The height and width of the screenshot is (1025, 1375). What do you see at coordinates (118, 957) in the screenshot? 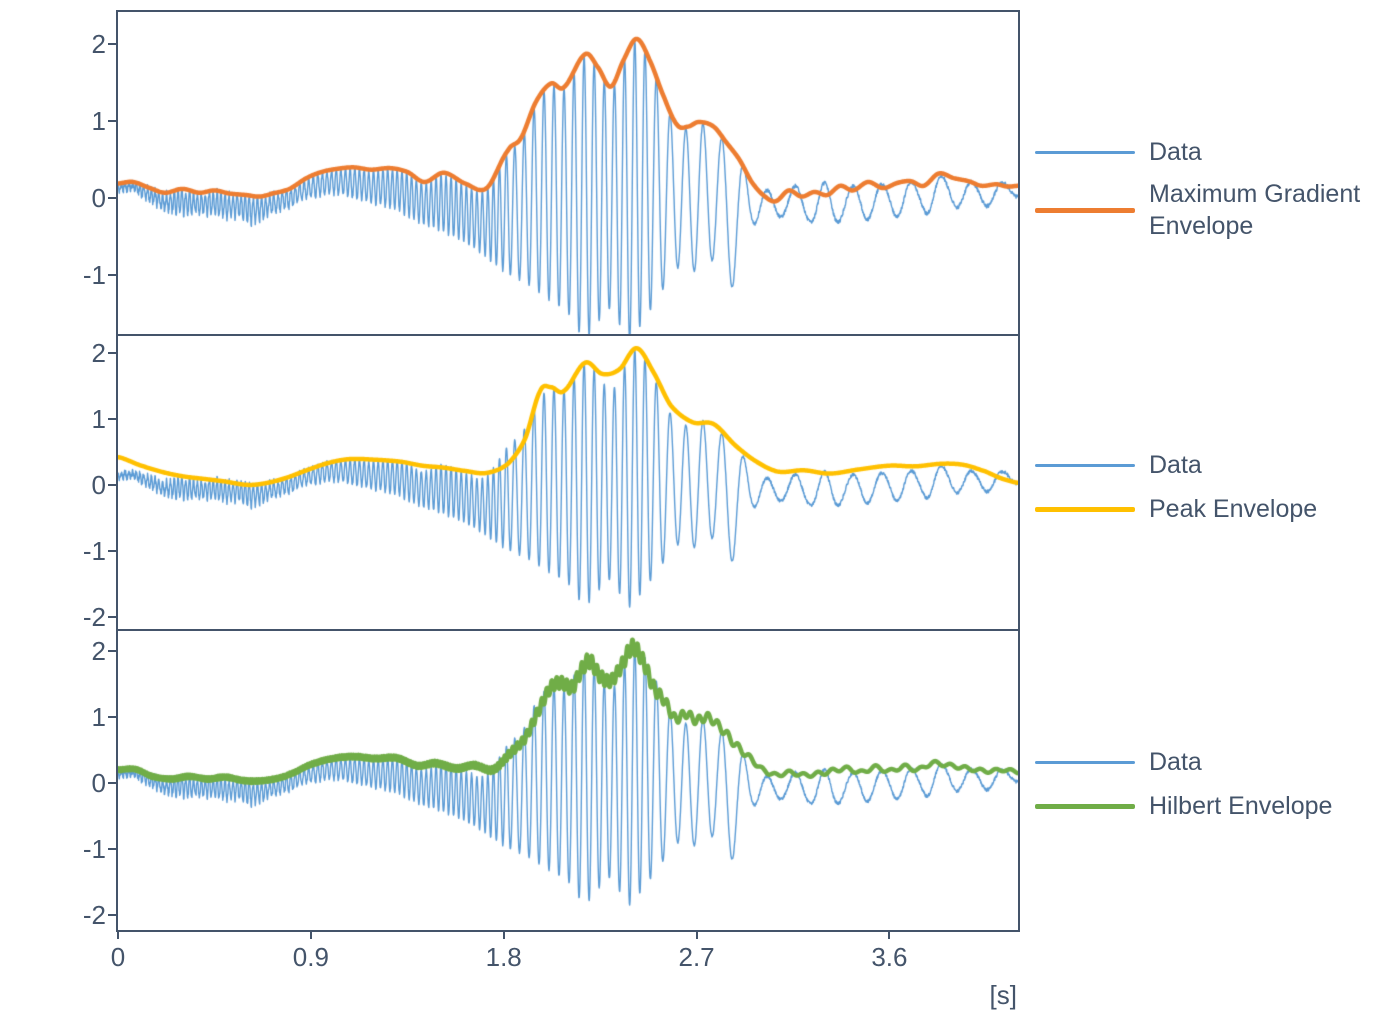
I see `x-tick-label: 0` at bounding box center [118, 957].